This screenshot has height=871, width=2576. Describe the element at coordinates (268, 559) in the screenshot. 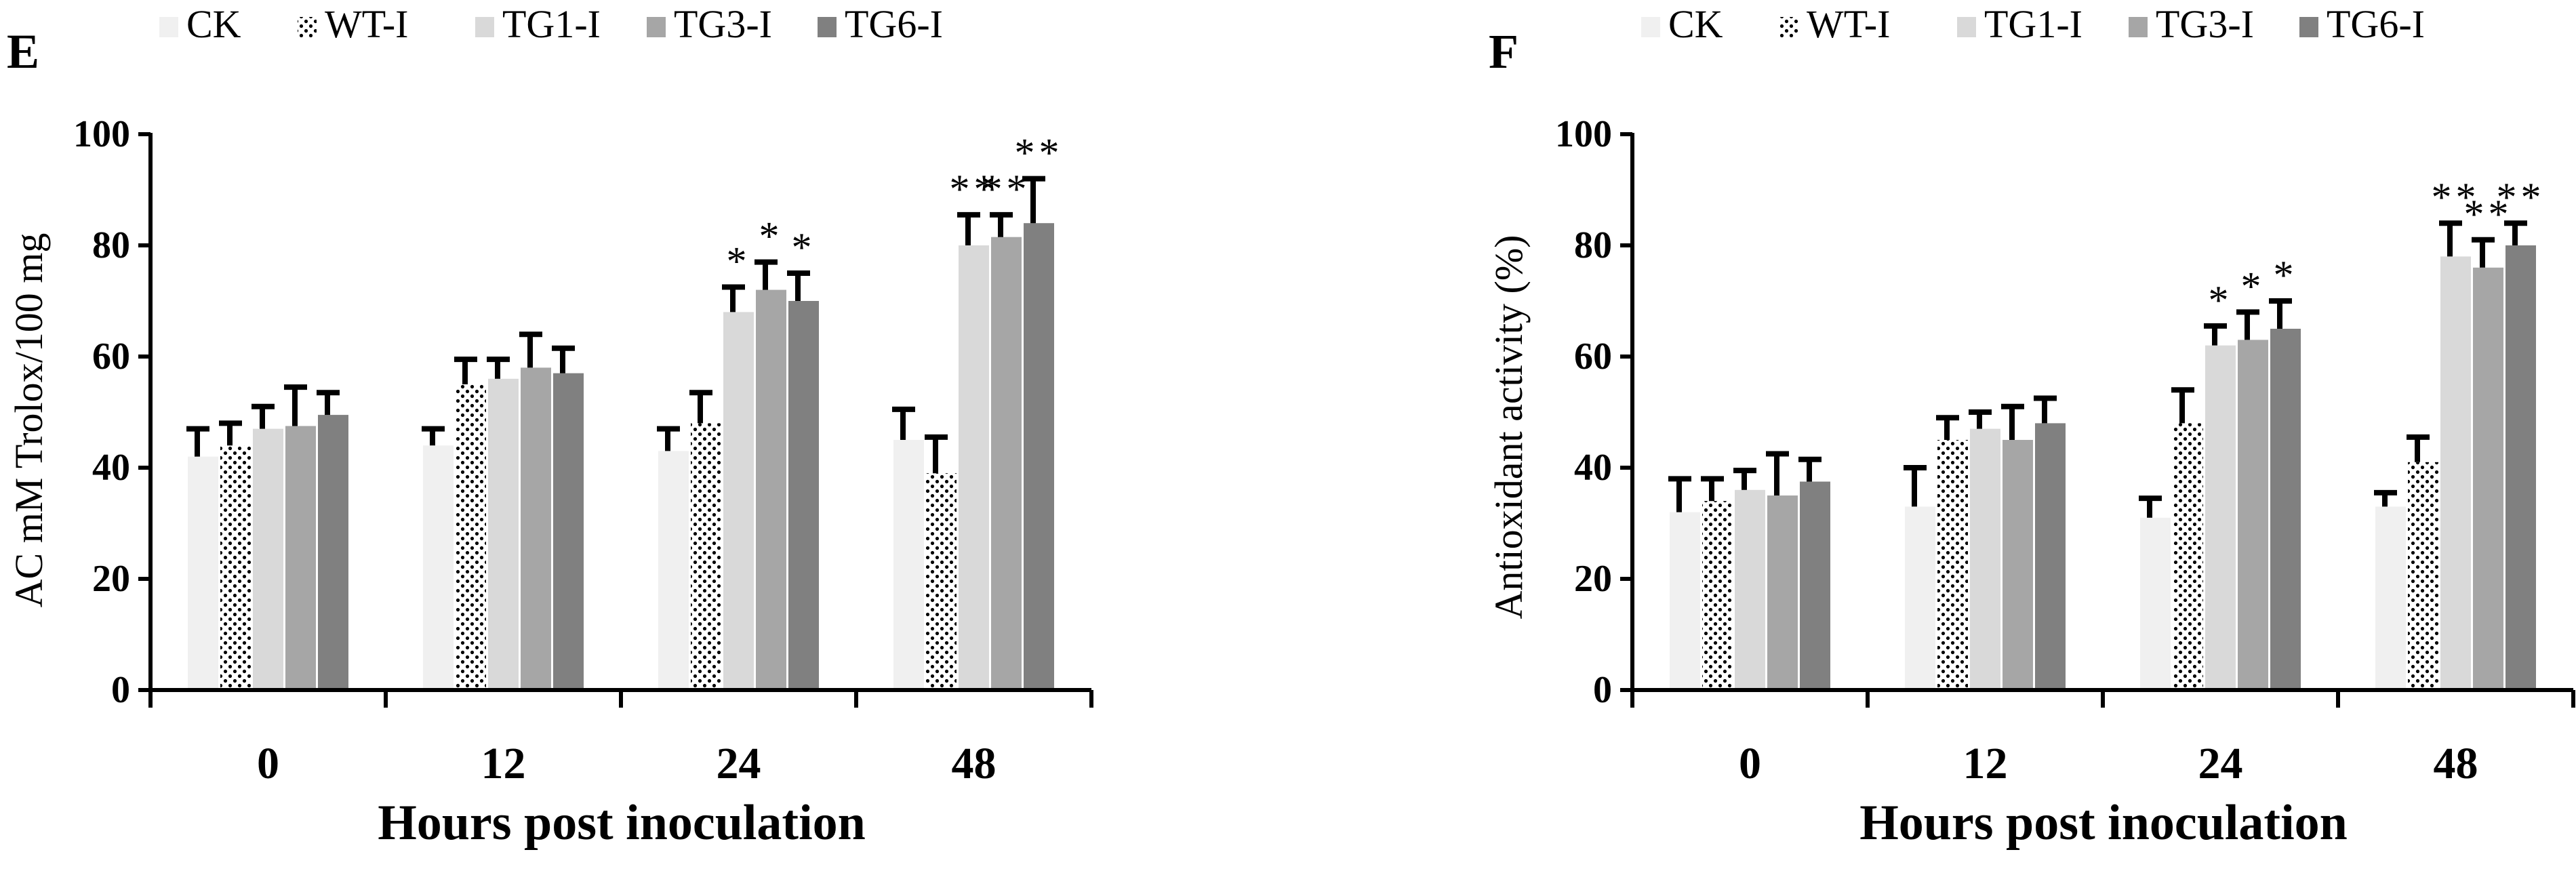

I see `bar-tg1-i-0h` at that location.